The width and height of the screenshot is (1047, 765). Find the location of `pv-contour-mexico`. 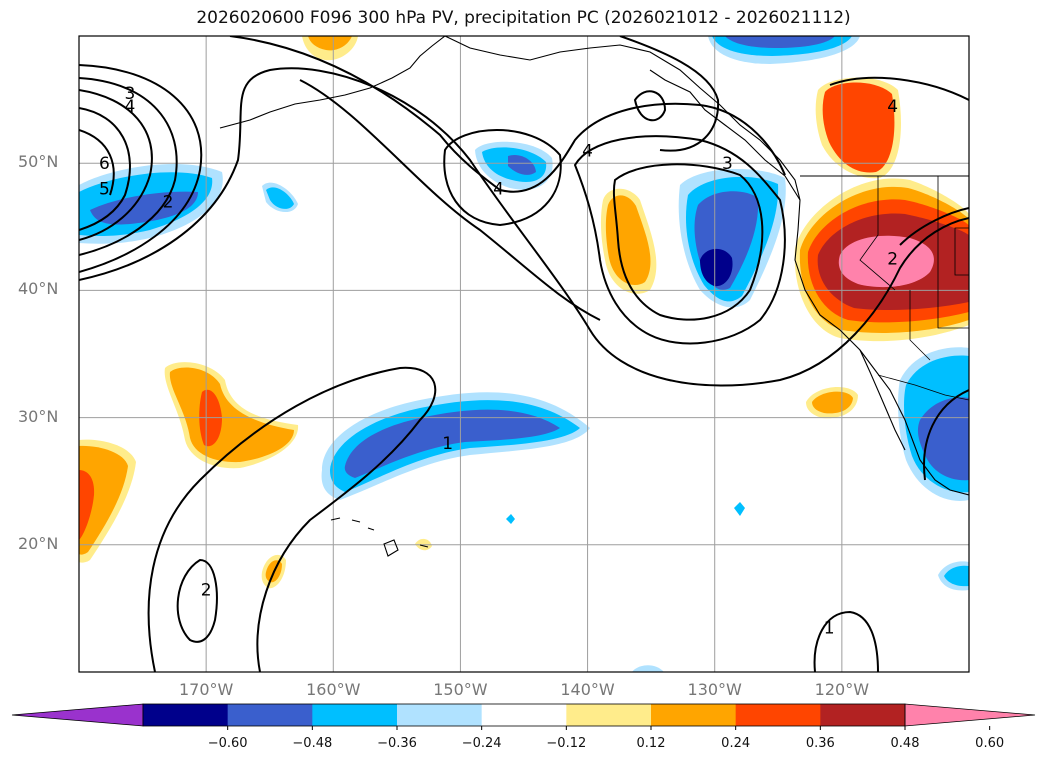

pv-contour-mexico is located at coordinates (946, 435).